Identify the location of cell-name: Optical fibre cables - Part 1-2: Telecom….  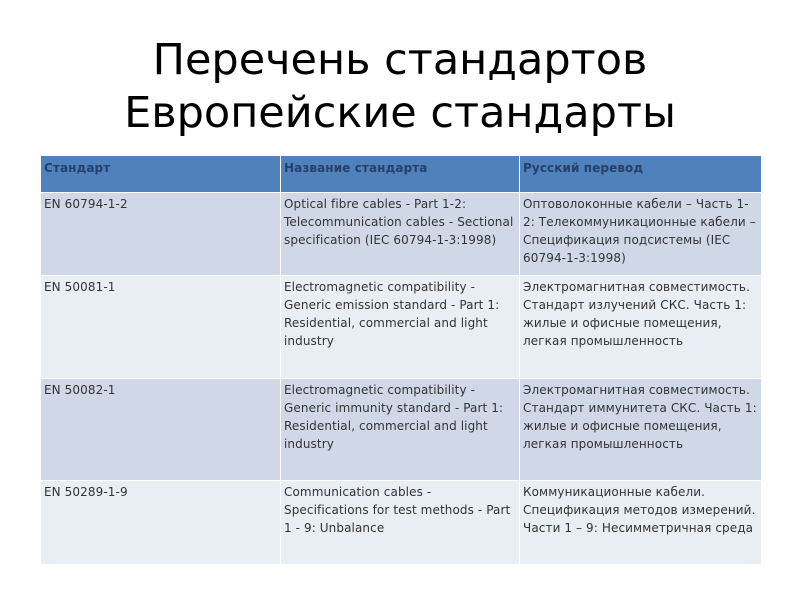
(400, 234).